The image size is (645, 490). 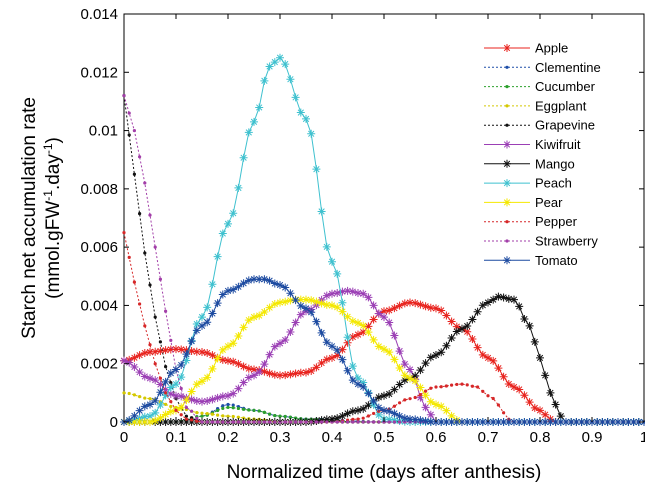 What do you see at coordinates (124, 437) in the screenshot?
I see `x-tick-label: 0` at bounding box center [124, 437].